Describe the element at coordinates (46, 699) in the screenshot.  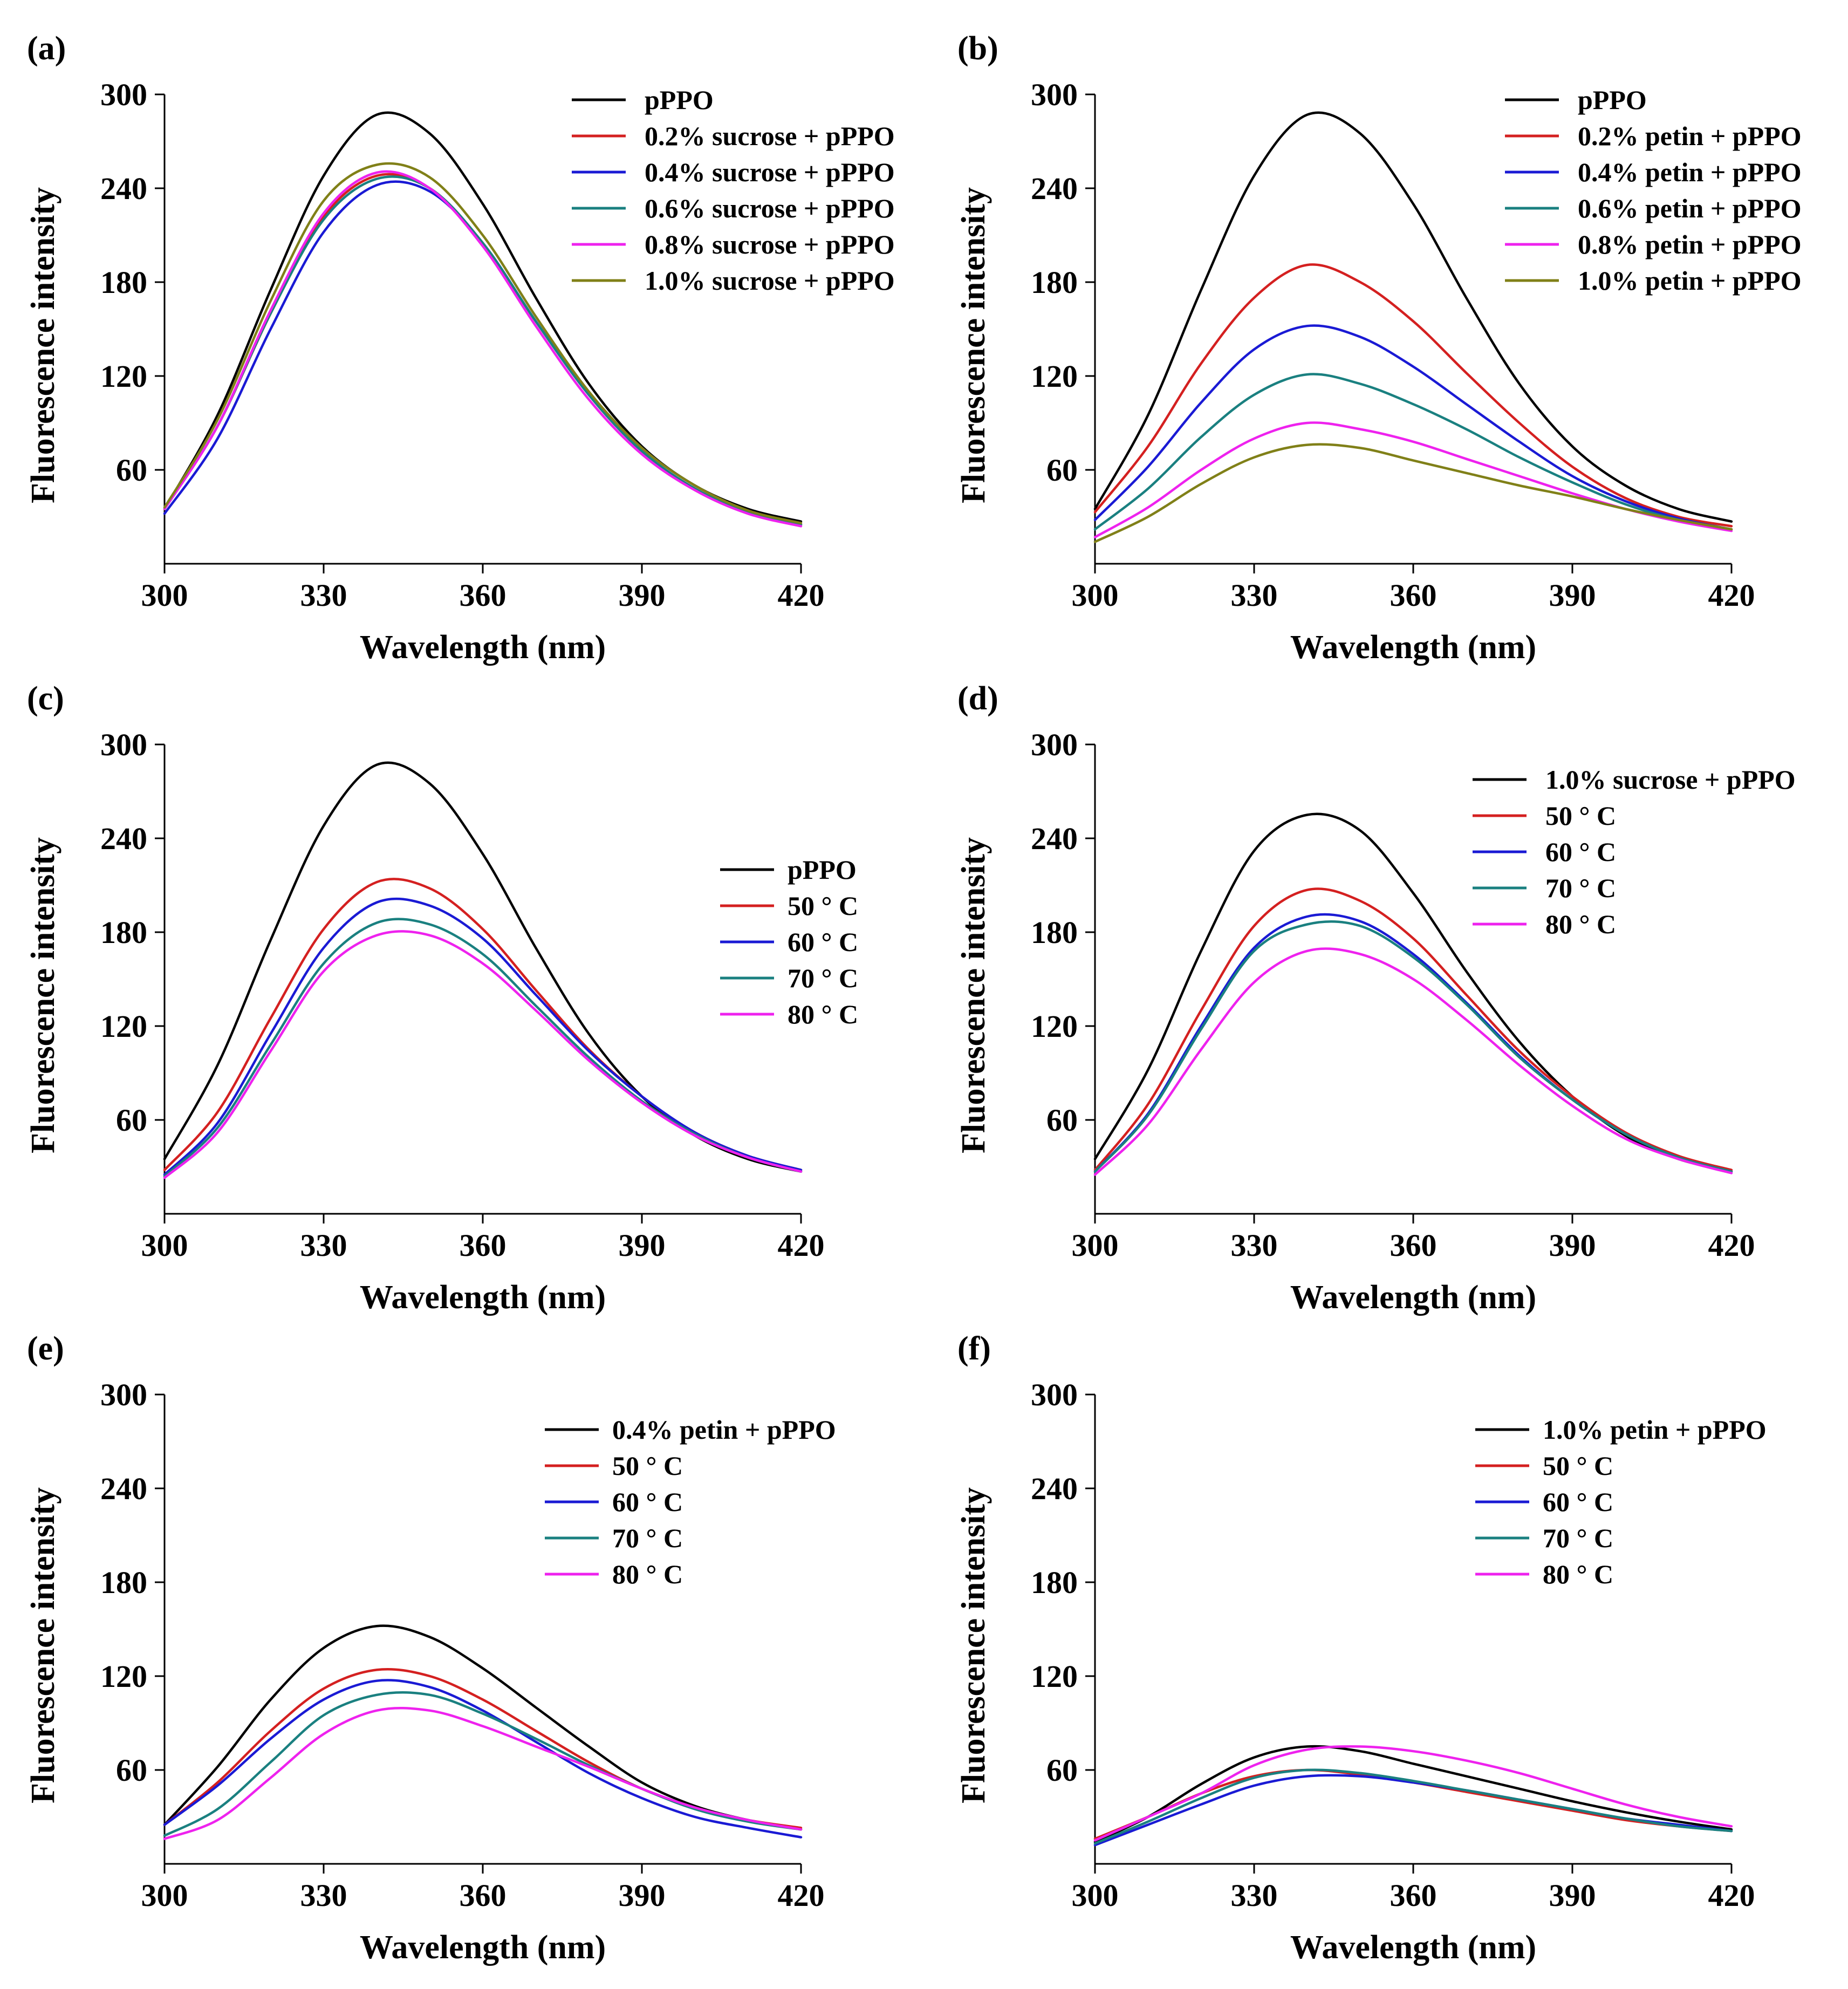
I see `panel-label: (c)` at that location.